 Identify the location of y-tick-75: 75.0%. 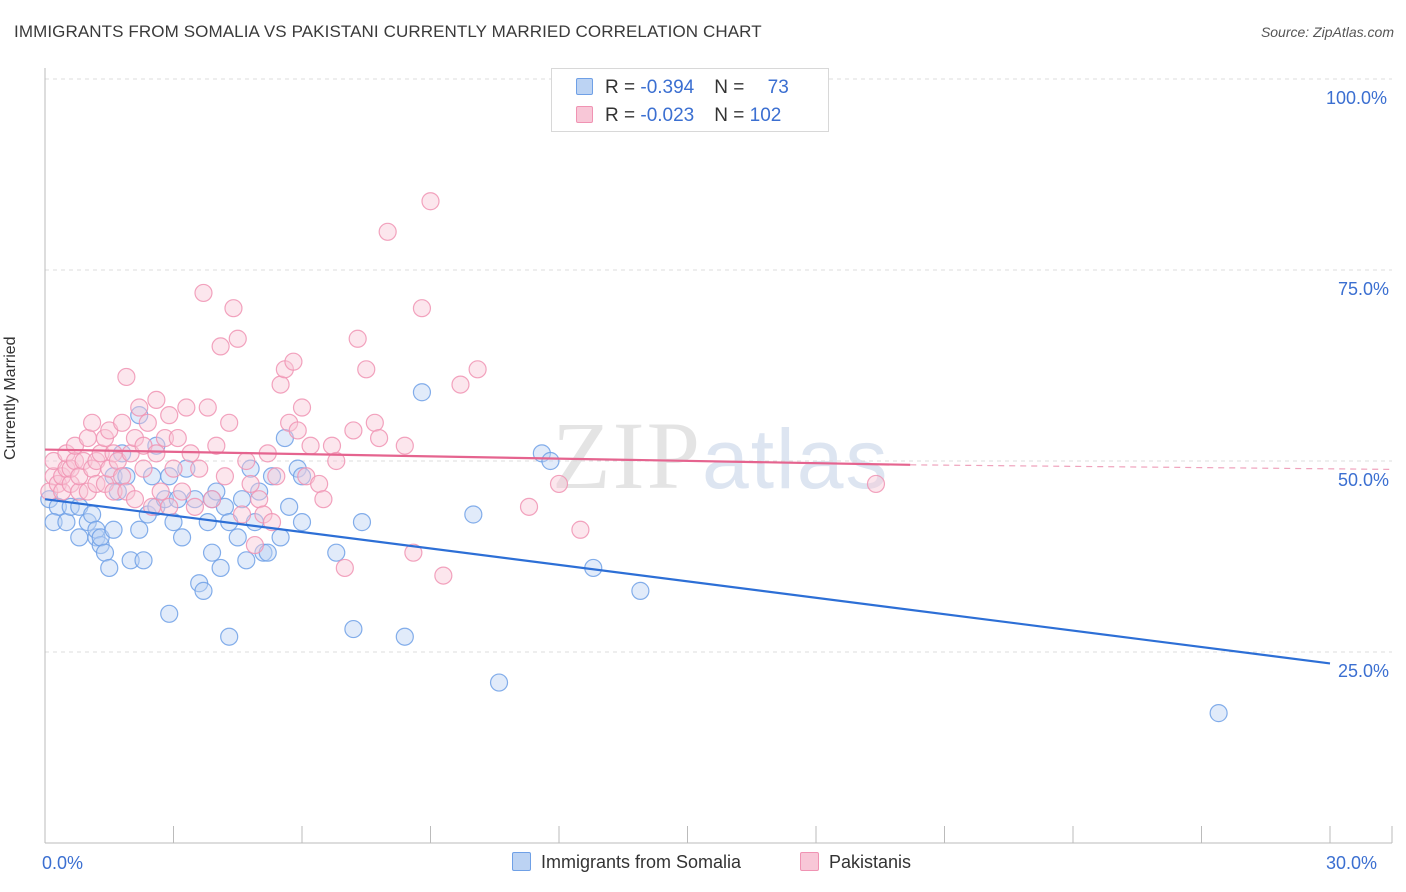
(1364, 289).